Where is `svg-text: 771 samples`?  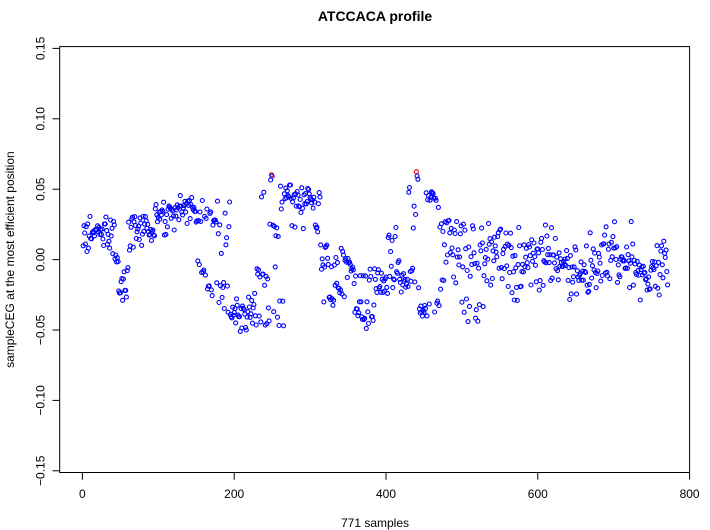
svg-text: 771 samples is located at coordinates (375, 523).